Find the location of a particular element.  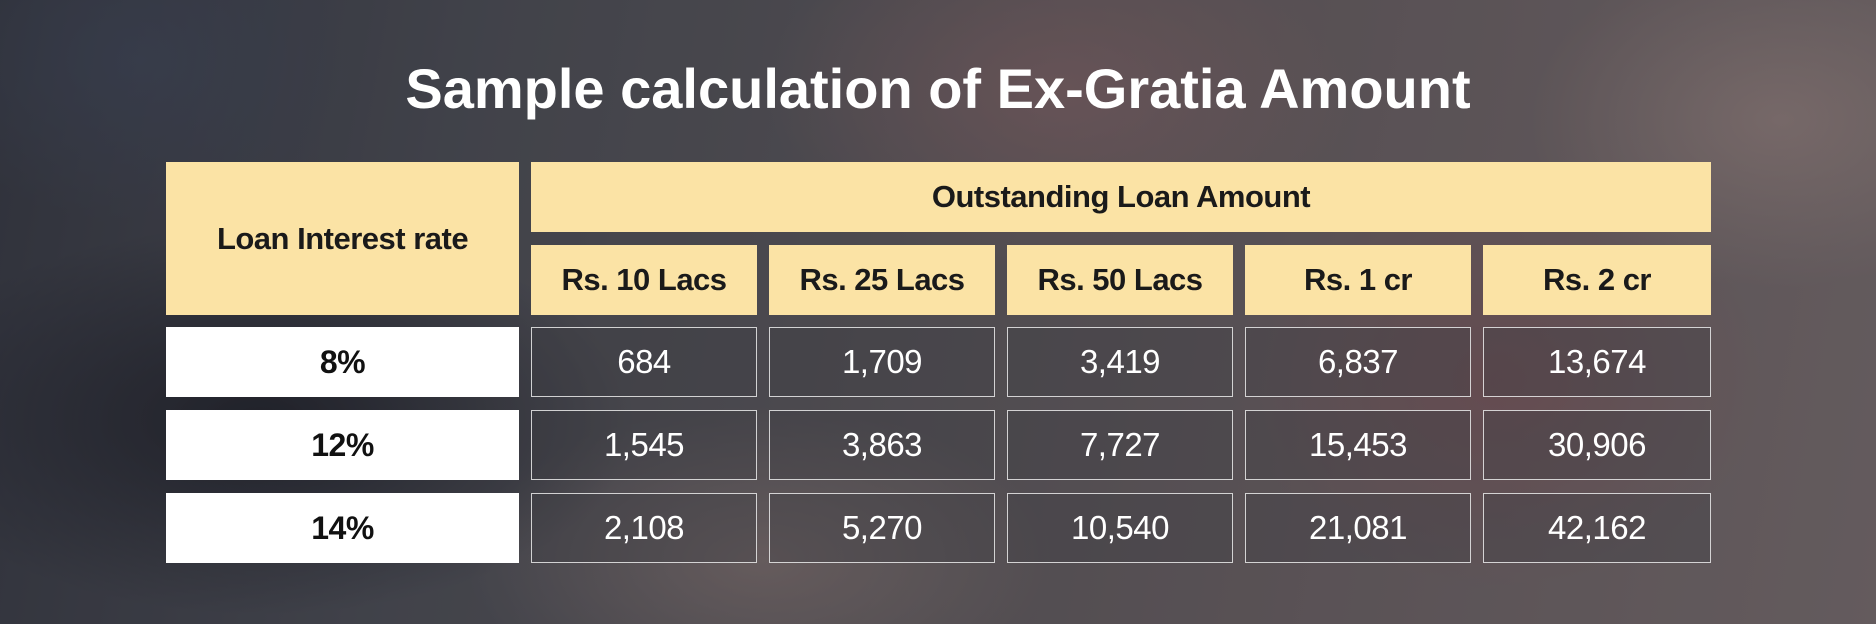

group-header-outstanding-loan-amount: Outstanding Loan Amount is located at coordinates (1121, 197).